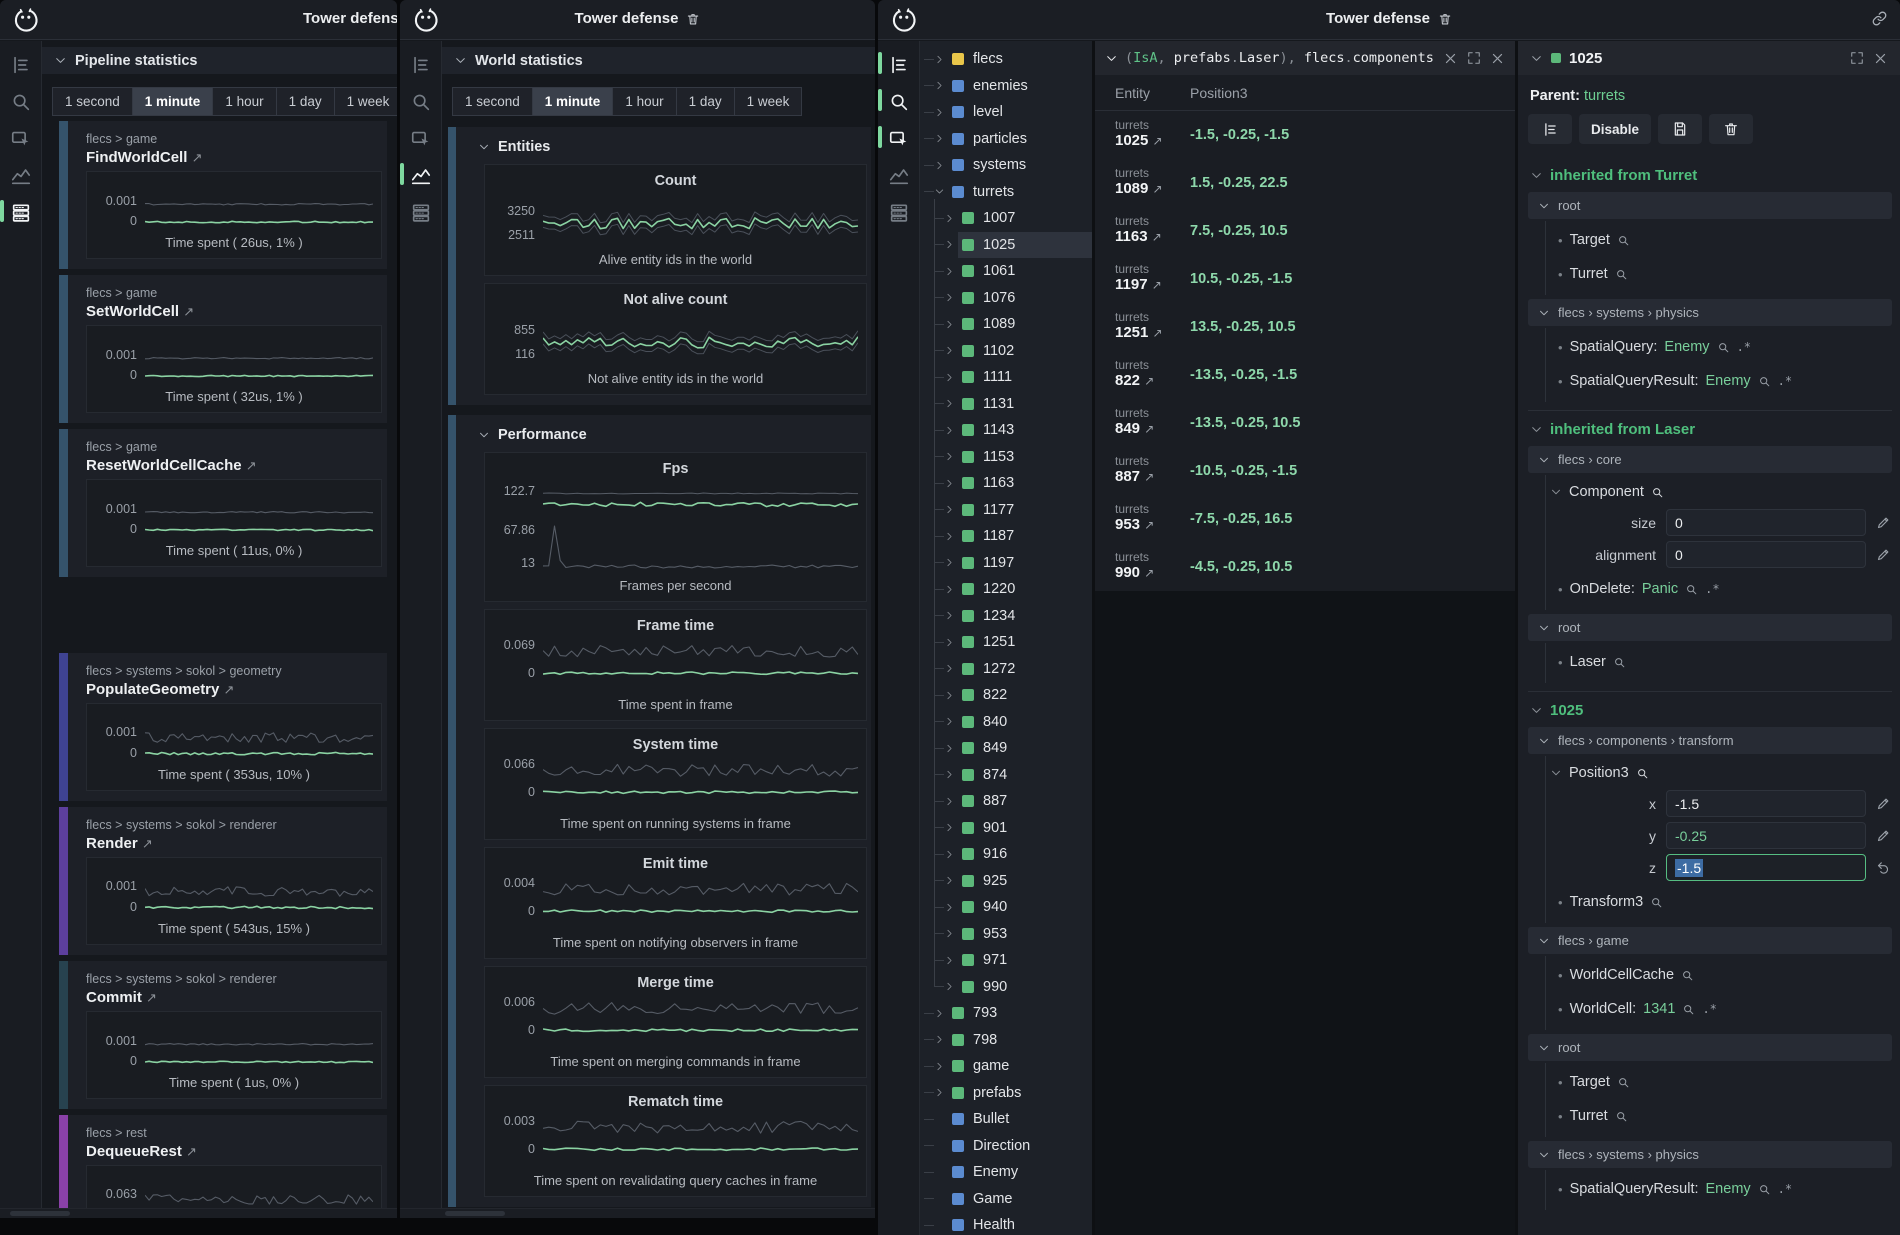 This screenshot has height=1235, width=1900. I want to click on entity-id-link: 822 ↗, so click(1135, 381).